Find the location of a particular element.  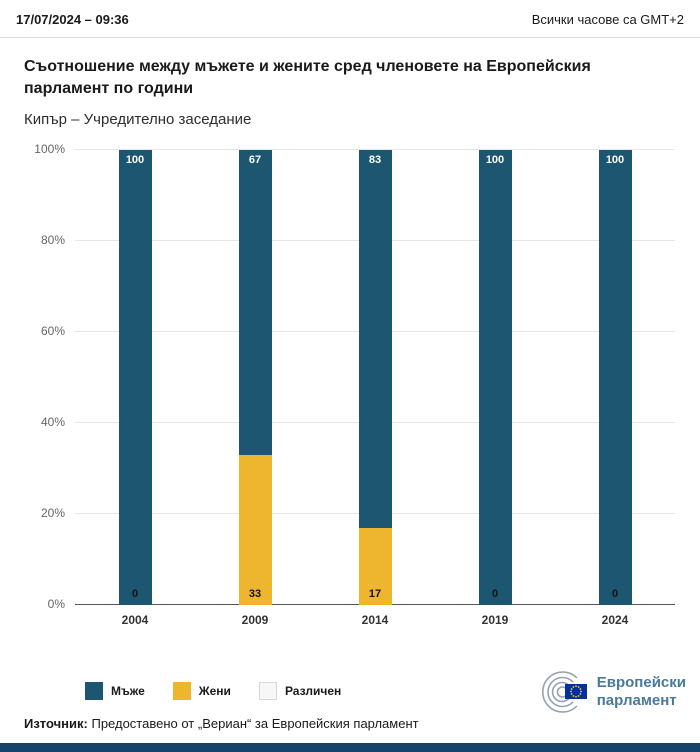

segment-men: 67 is located at coordinates (255, 302).